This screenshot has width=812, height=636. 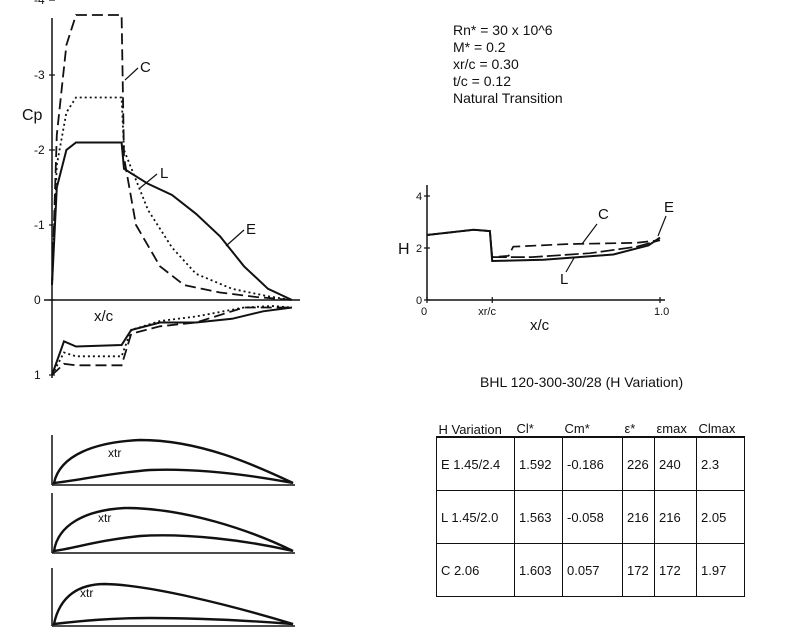 I want to click on table-header-row: H Variation Cl* Cm* ε* εmax Clmax, so click(x=590, y=419).